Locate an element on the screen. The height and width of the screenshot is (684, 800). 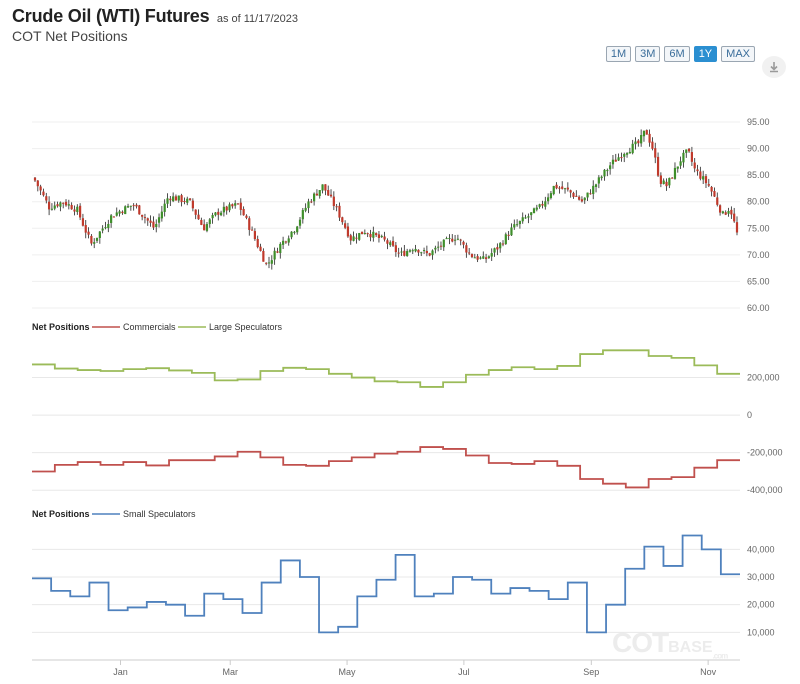
watermark-brand: COT is located at coordinates (640, 642).